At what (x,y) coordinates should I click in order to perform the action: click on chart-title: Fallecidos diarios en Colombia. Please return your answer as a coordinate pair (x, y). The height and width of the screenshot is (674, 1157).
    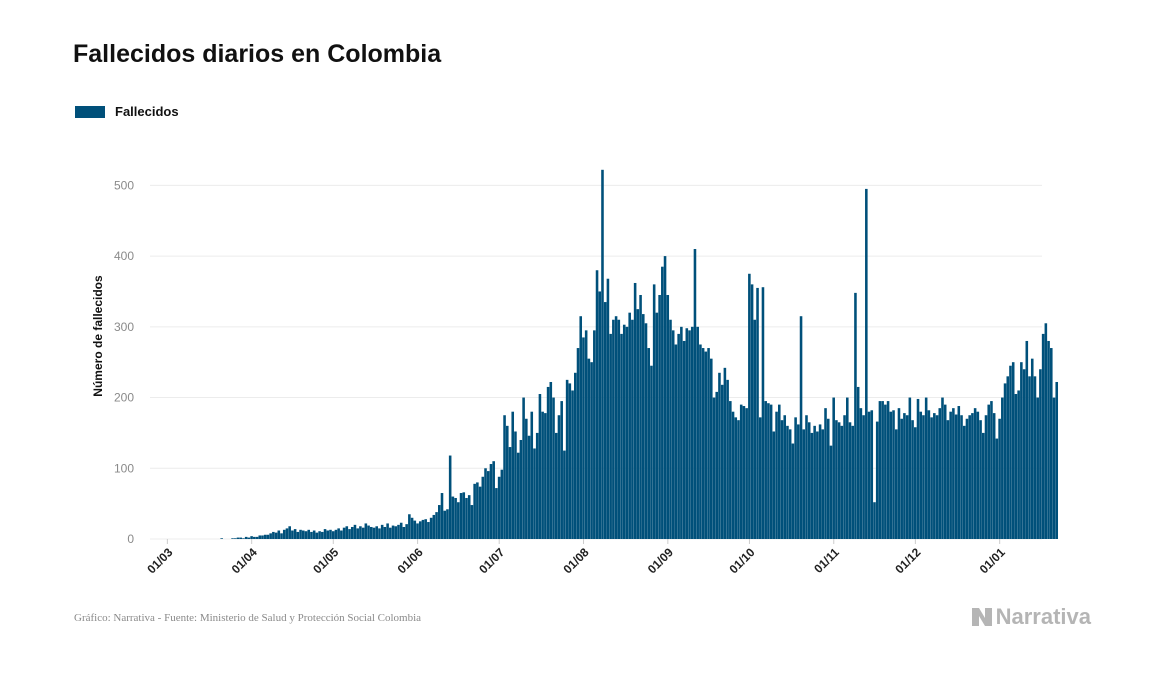
    Looking at the image, I should click on (257, 54).